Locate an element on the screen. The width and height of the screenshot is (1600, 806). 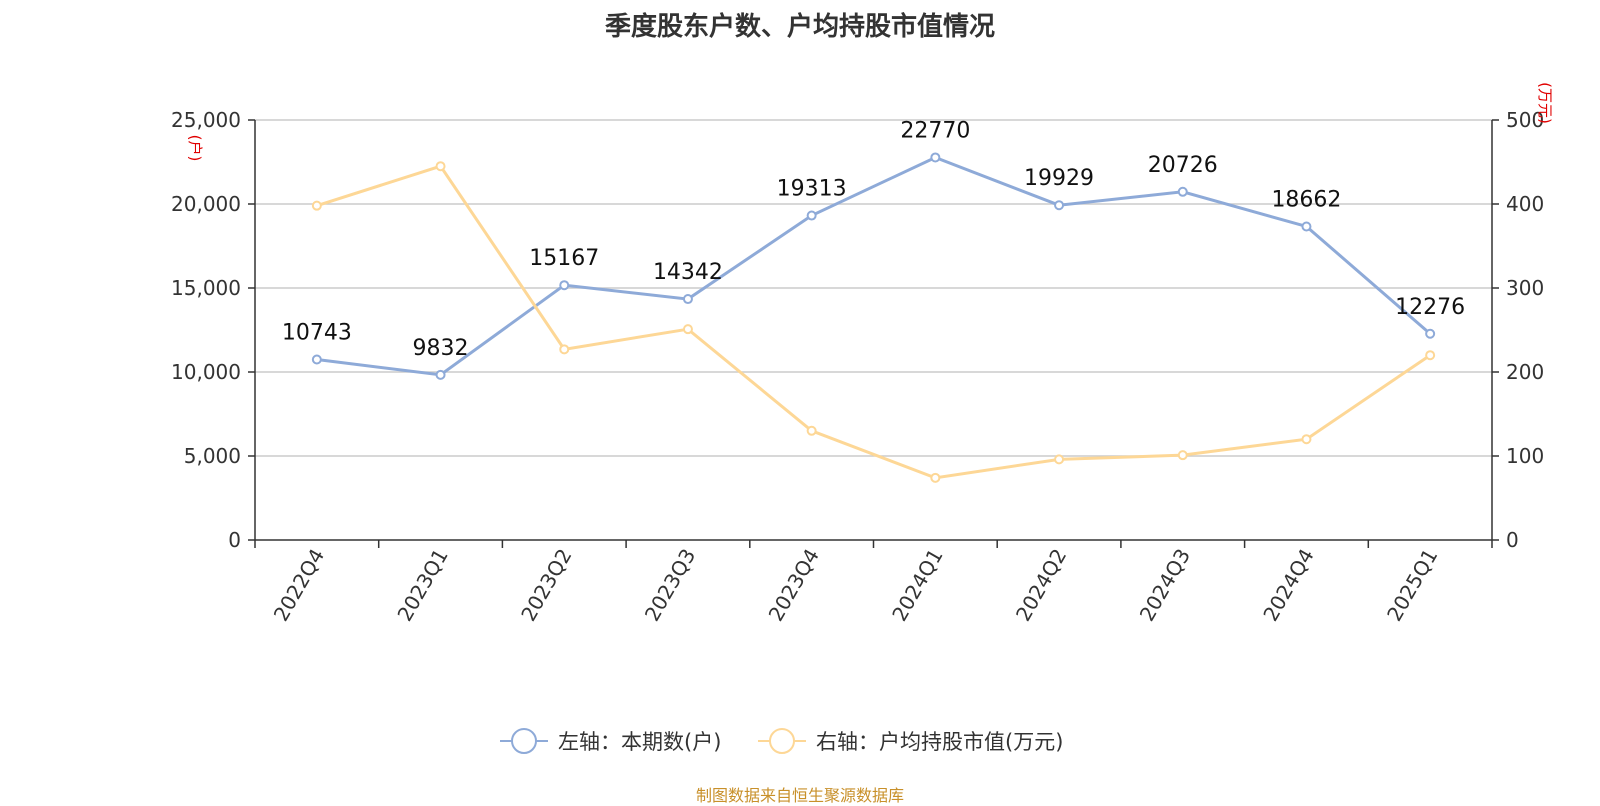
x-tick-label: 2024Q3 is located at coordinates (1165, 585).